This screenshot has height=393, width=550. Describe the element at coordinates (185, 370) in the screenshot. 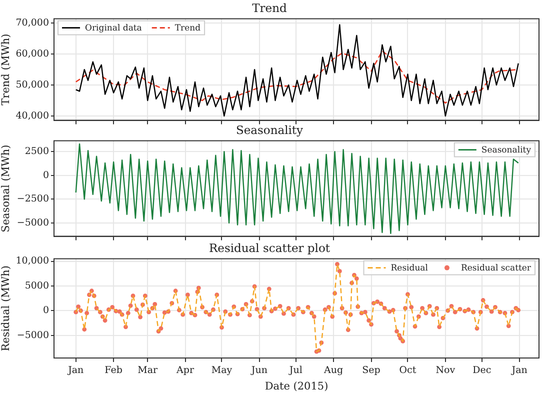

I see `x-tick-label: Apr` at that location.